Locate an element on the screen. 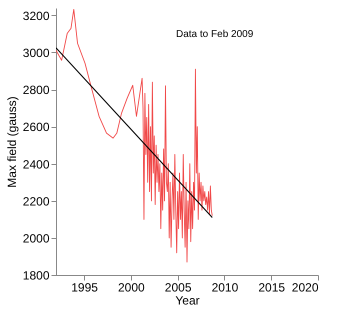  y-tick-label: 2600 is located at coordinates (36, 127).